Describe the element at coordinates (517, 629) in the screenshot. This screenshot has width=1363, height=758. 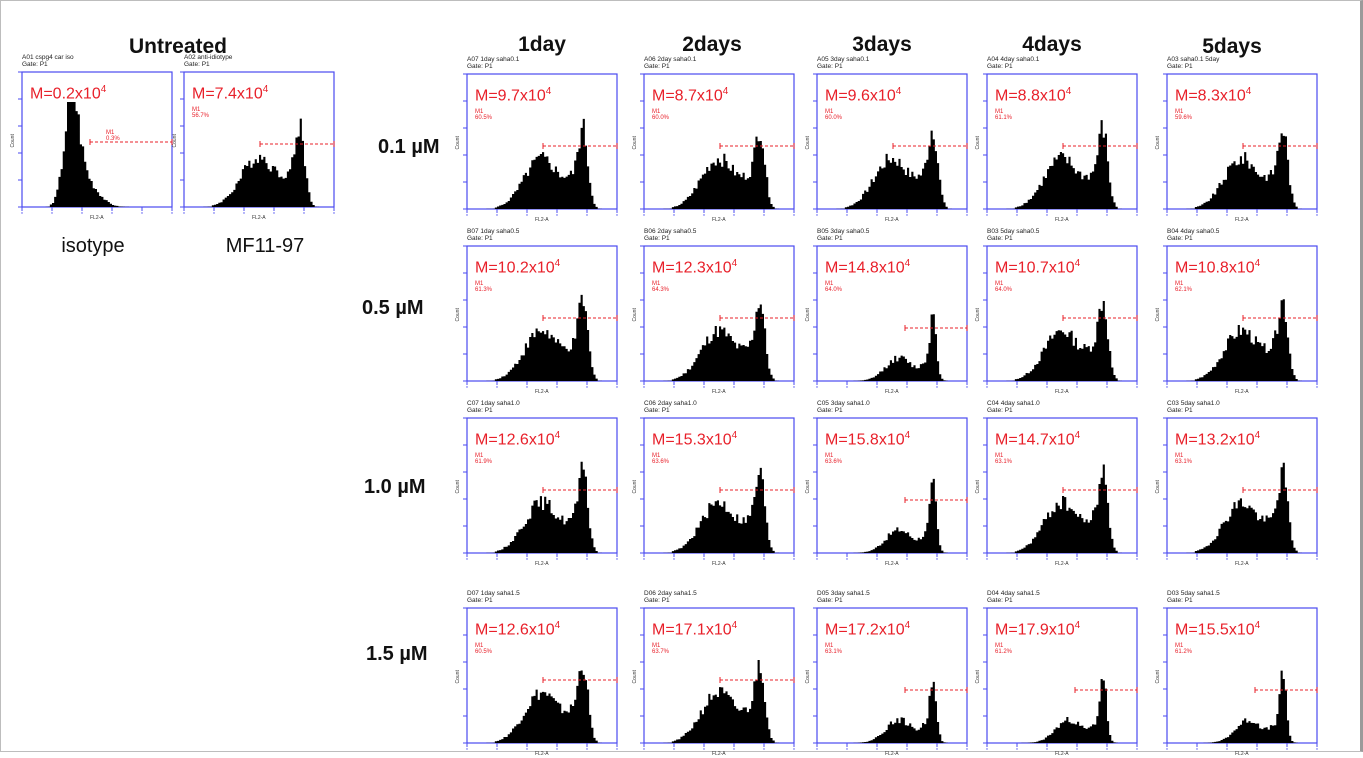
I see `median-value: M=12.6x104` at that location.